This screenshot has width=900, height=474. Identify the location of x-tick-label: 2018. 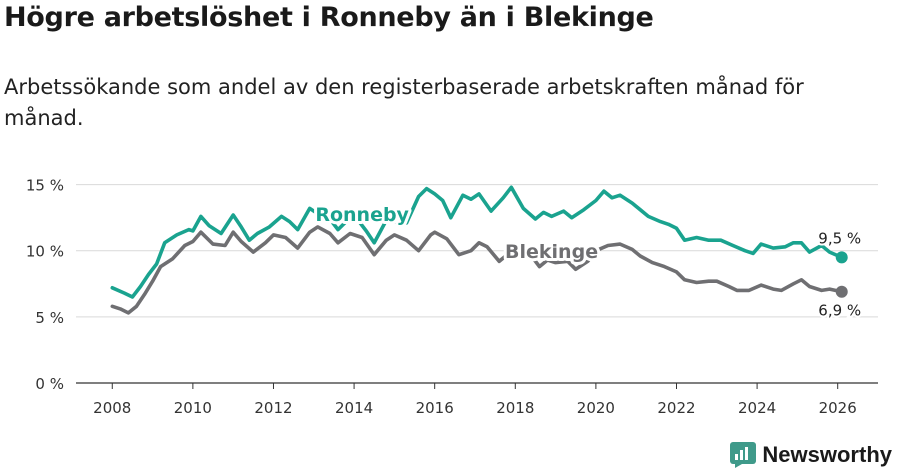
(515, 408).